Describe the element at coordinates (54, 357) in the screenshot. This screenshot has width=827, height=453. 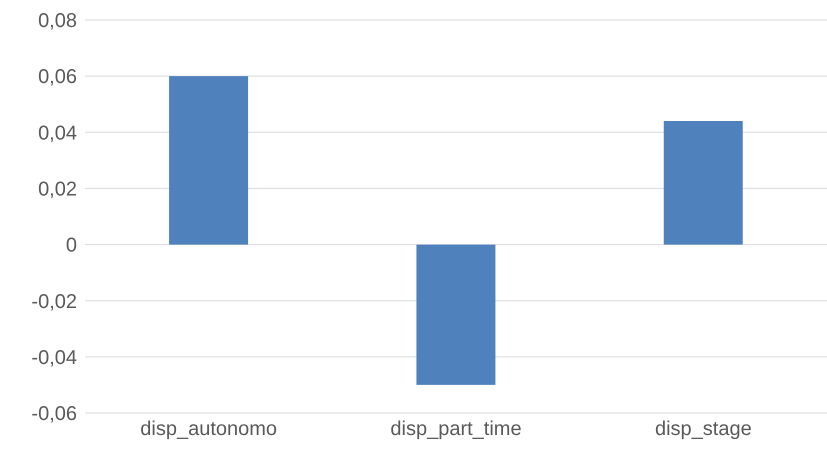
I see `y-tick-label: -0,04` at that location.